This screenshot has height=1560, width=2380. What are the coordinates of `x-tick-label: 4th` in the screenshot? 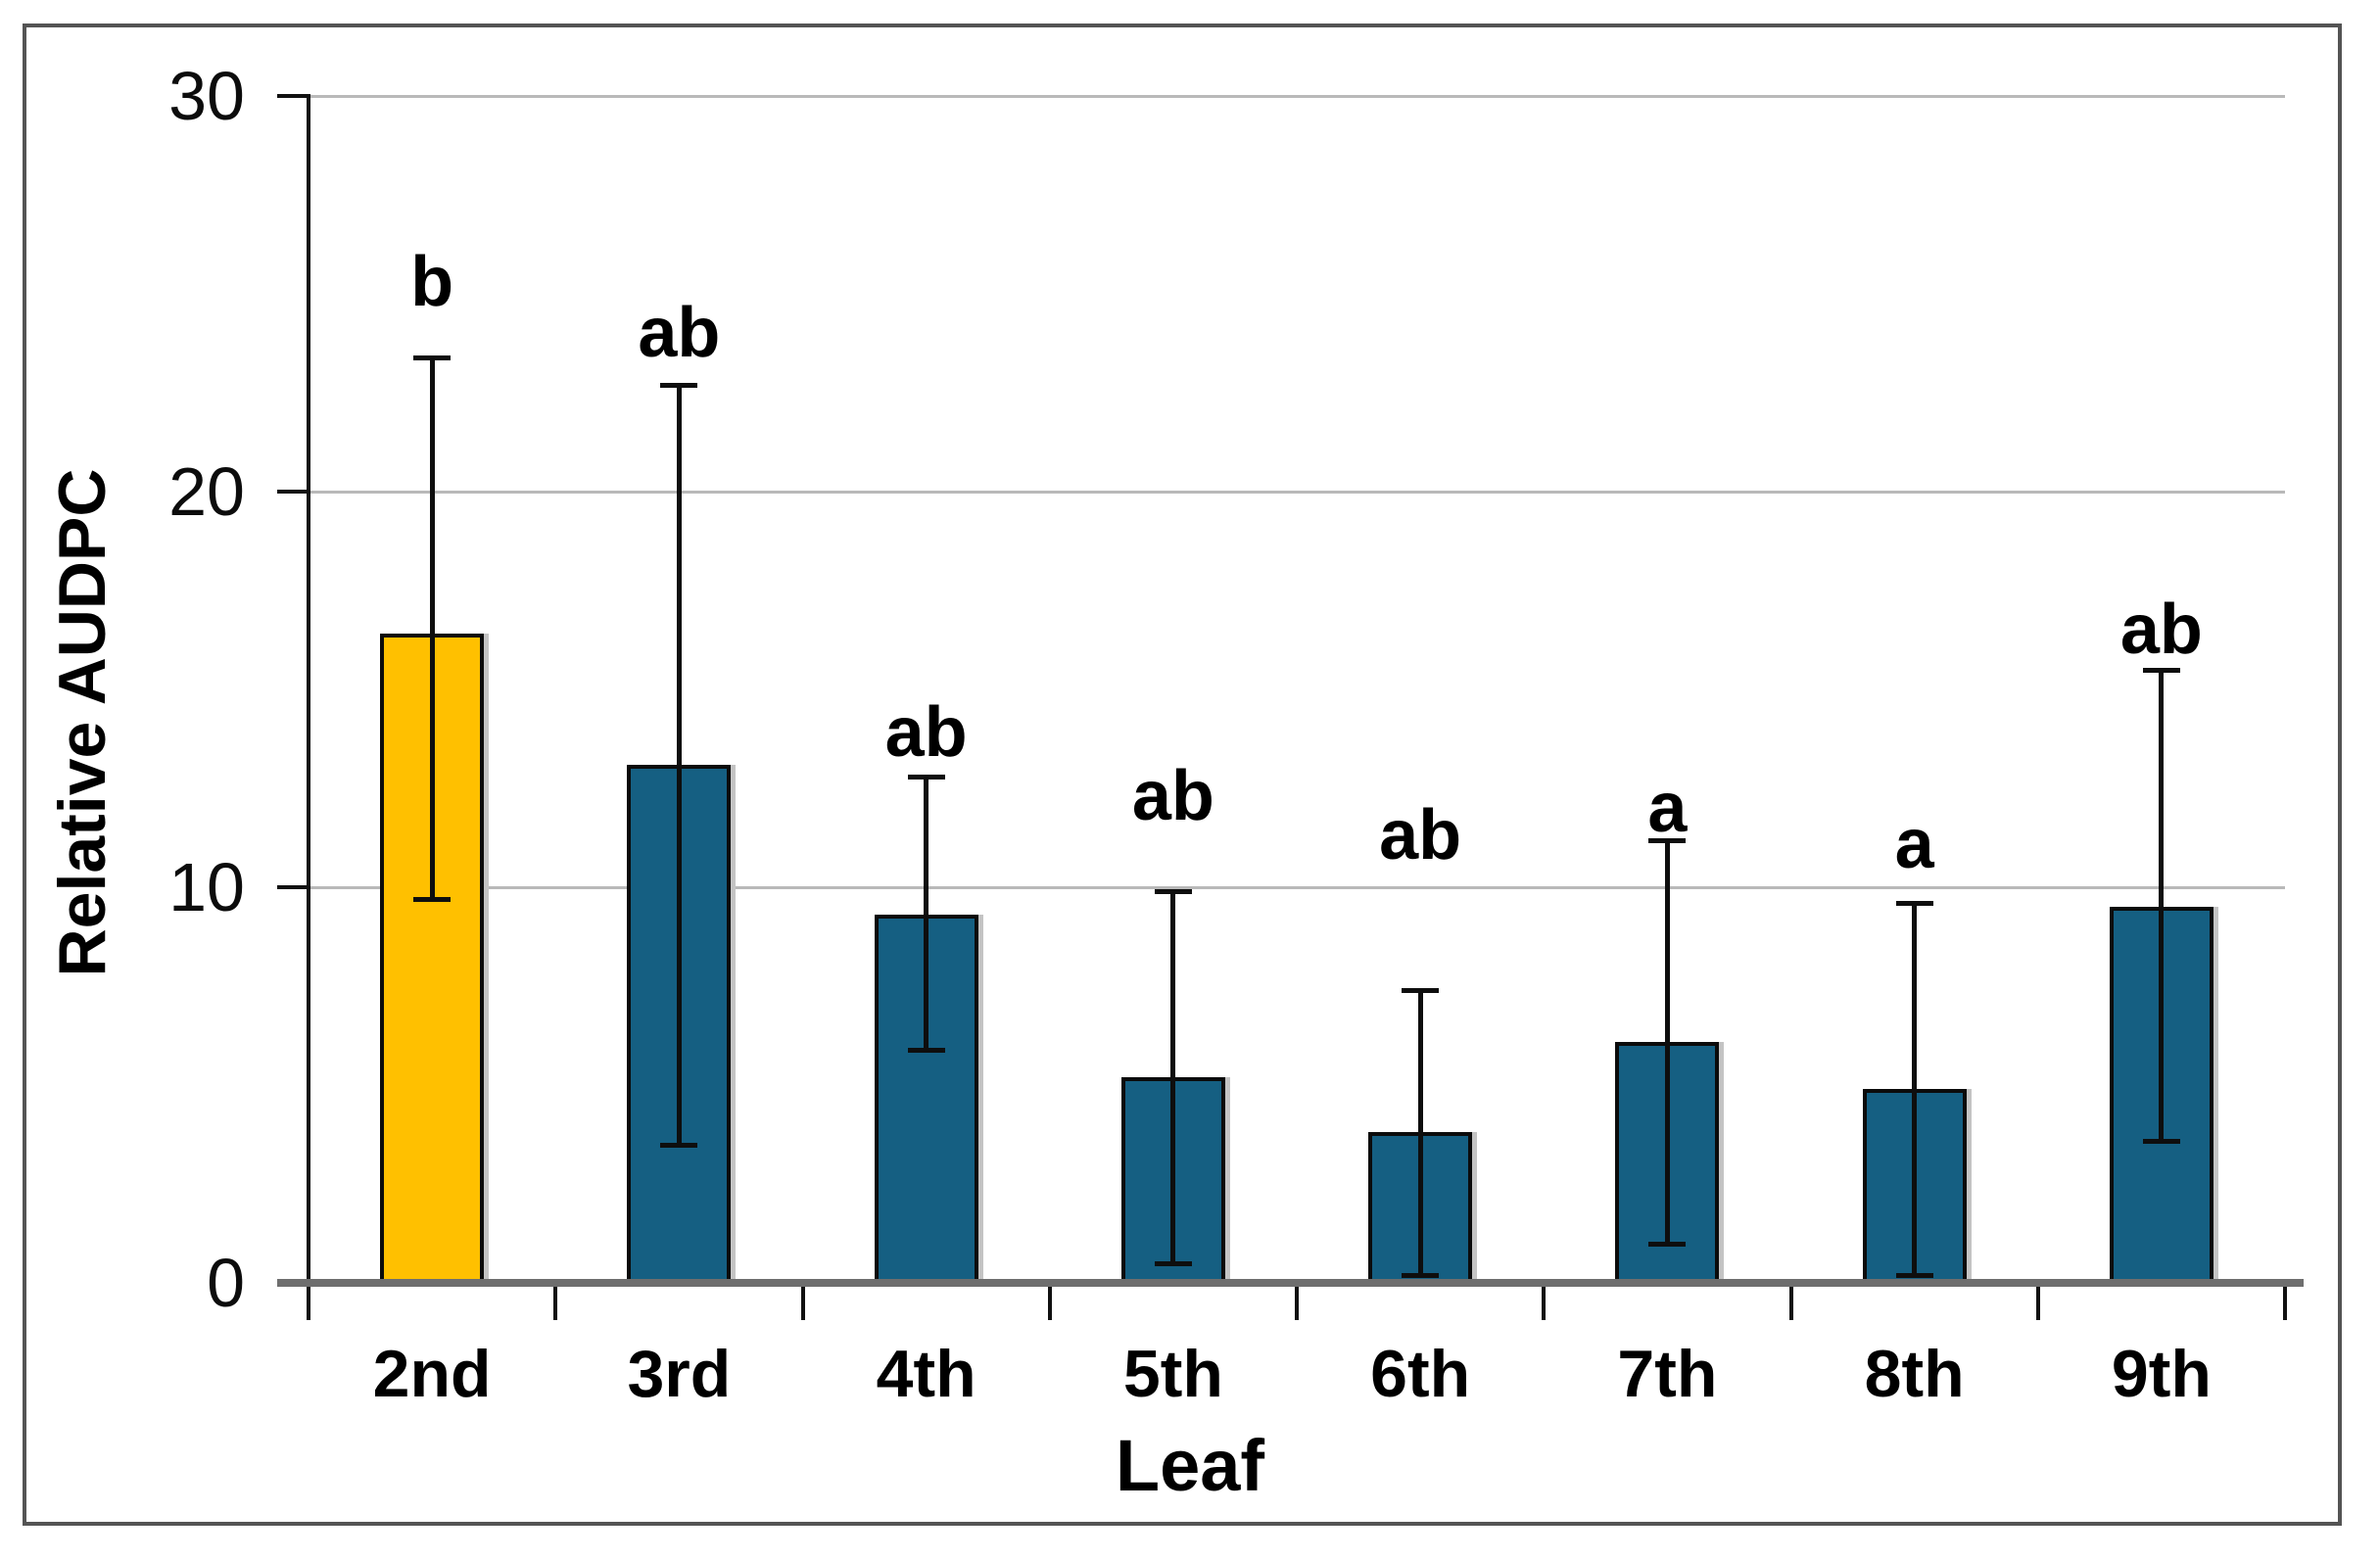 It's located at (926, 1374).